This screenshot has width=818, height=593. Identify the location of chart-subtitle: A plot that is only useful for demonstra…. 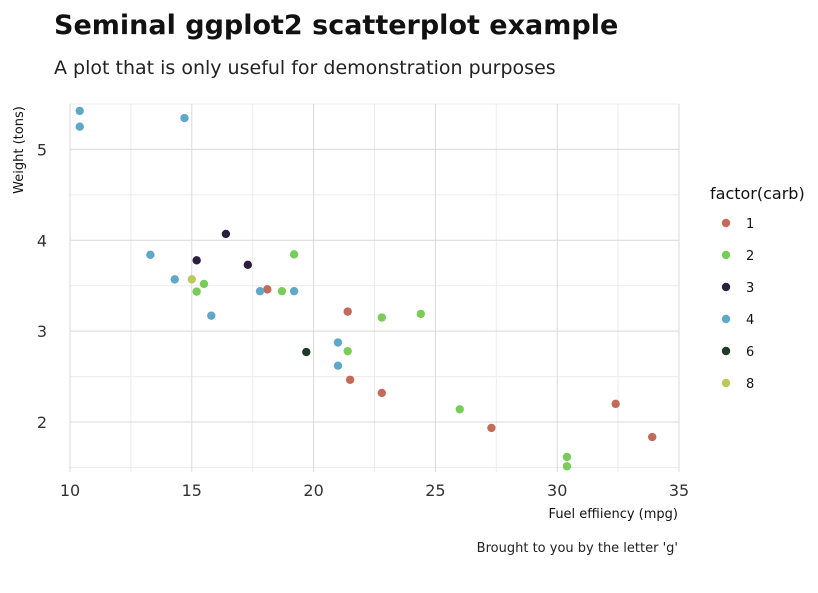
(305, 68).